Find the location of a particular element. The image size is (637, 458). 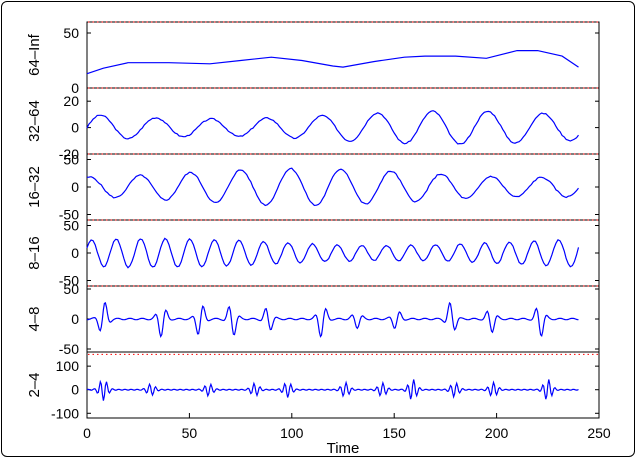

panel: -50 0 50 8–16 is located at coordinates (313, 253).